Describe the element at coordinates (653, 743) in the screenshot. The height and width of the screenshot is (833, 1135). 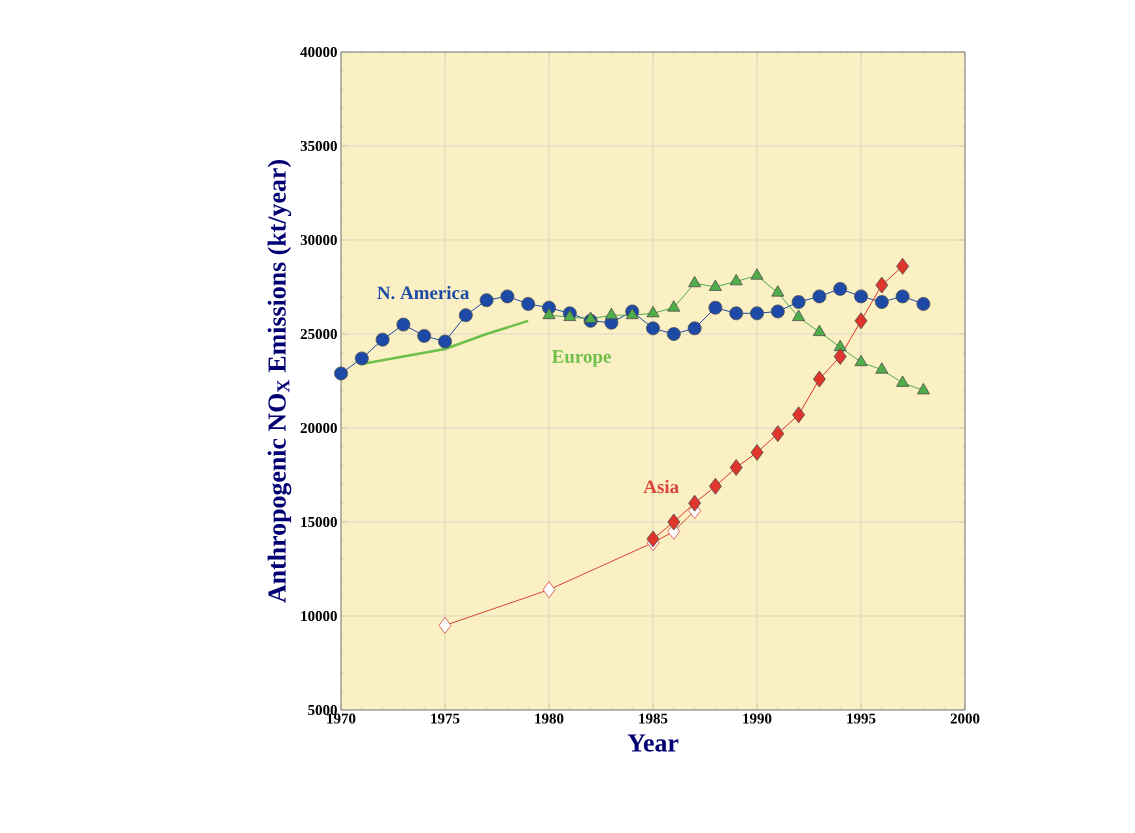
I see `x-axis-title: Year` at that location.